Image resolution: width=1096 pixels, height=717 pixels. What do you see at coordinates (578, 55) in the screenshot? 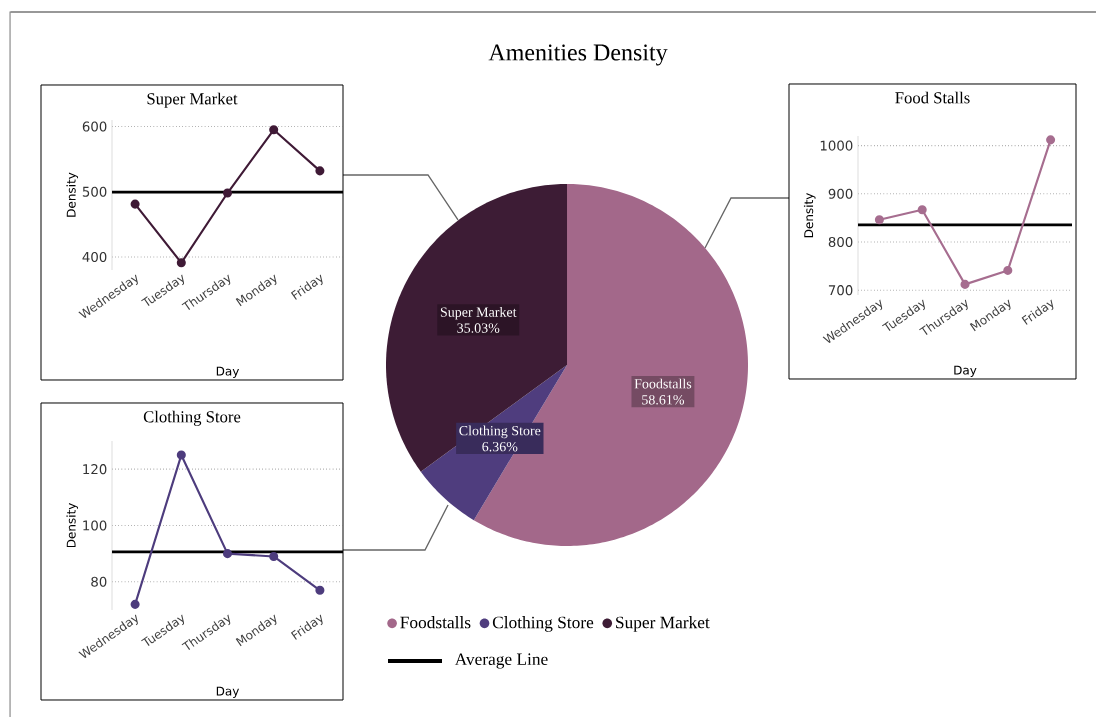
I see `chart-title: Amenities Density` at bounding box center [578, 55].